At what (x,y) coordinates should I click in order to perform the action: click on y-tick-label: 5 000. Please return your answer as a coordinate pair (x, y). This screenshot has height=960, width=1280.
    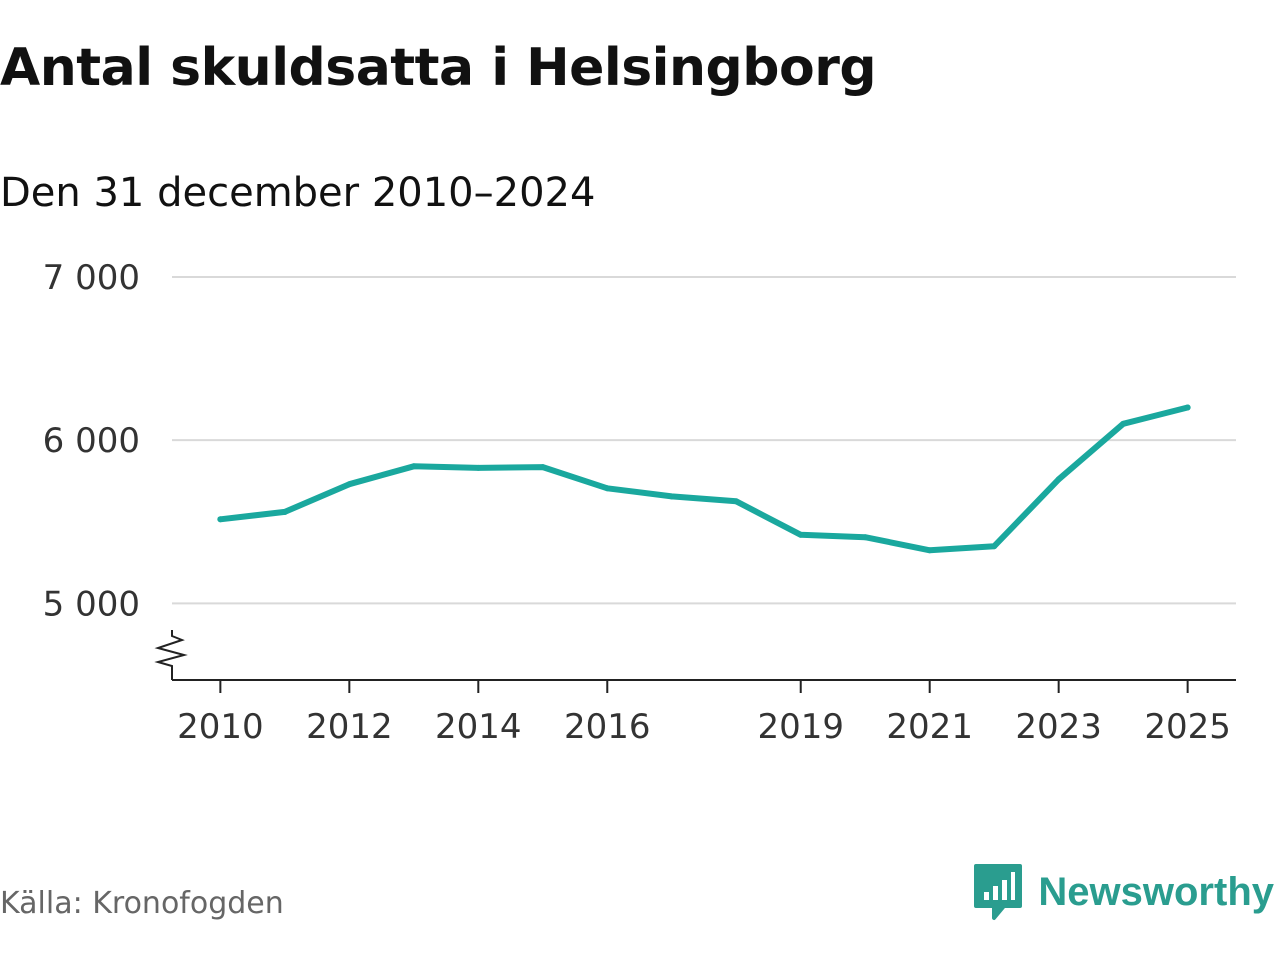
    Looking at the image, I should click on (91, 604).